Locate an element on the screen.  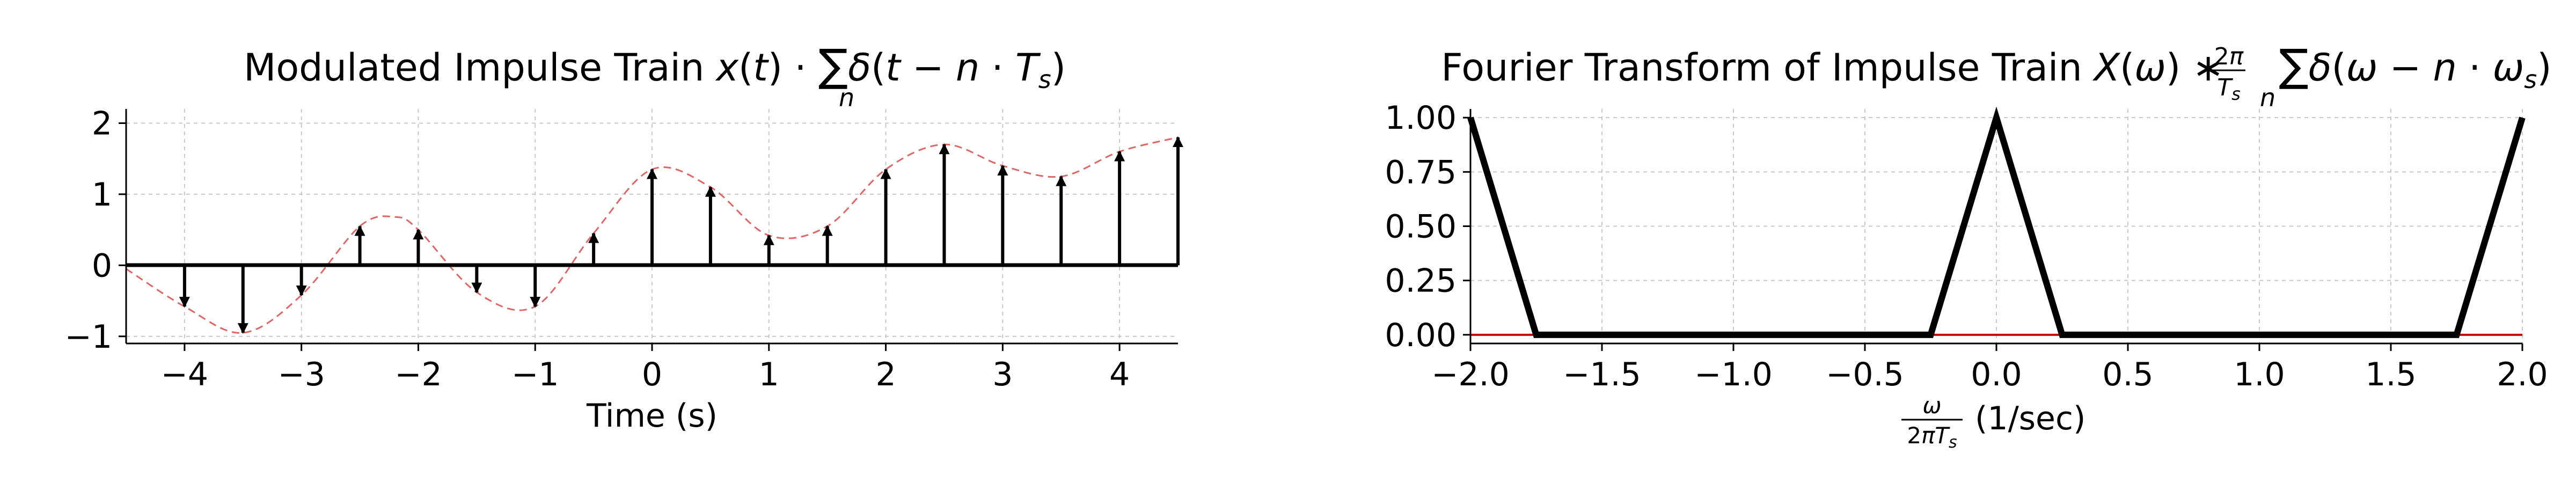
left-title-sum-index: n is located at coordinates (846, 97).